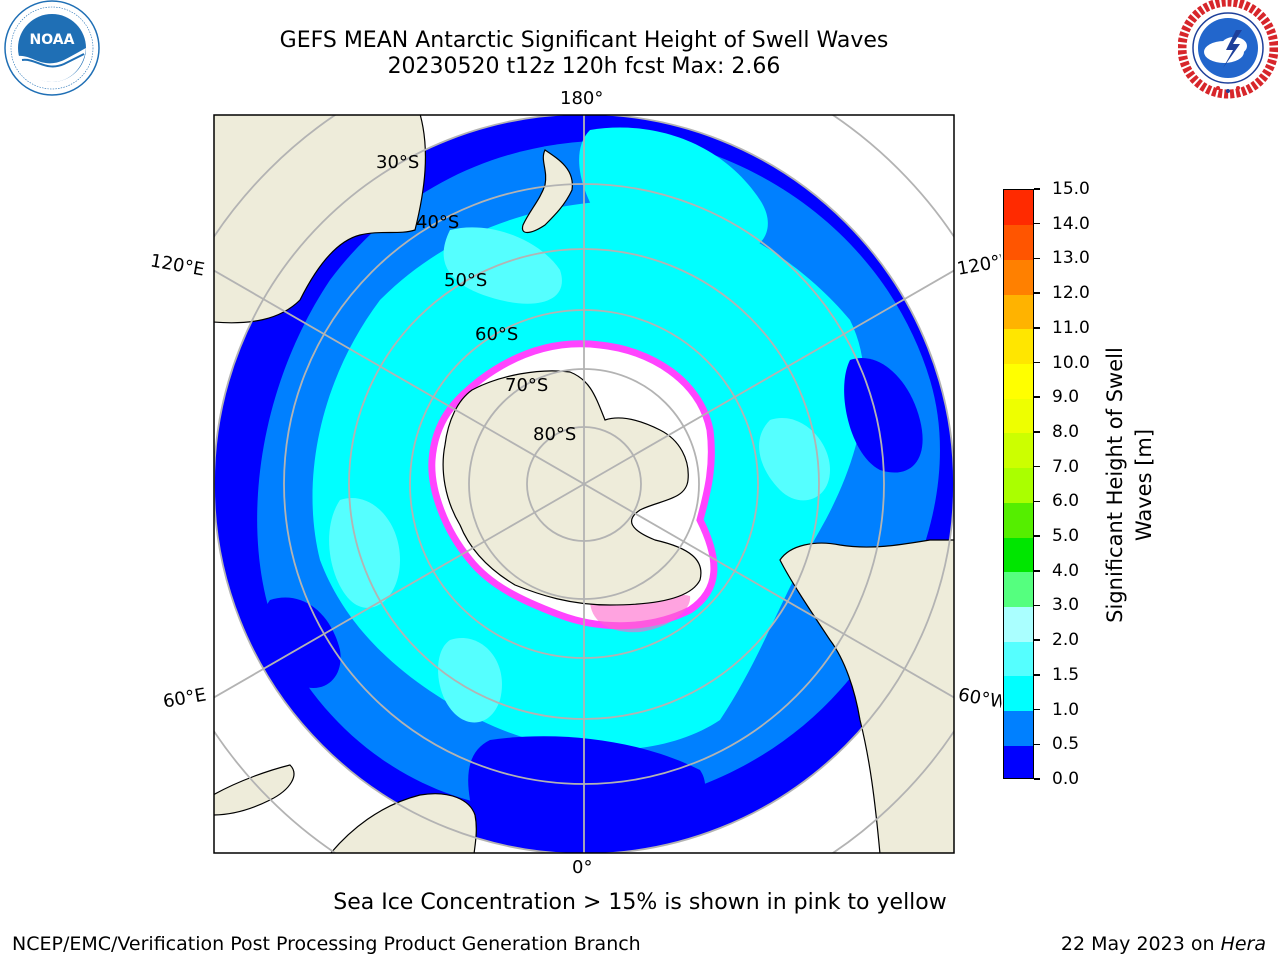  I want to click on lon-label-left-upper: 120°E, so click(177, 265).